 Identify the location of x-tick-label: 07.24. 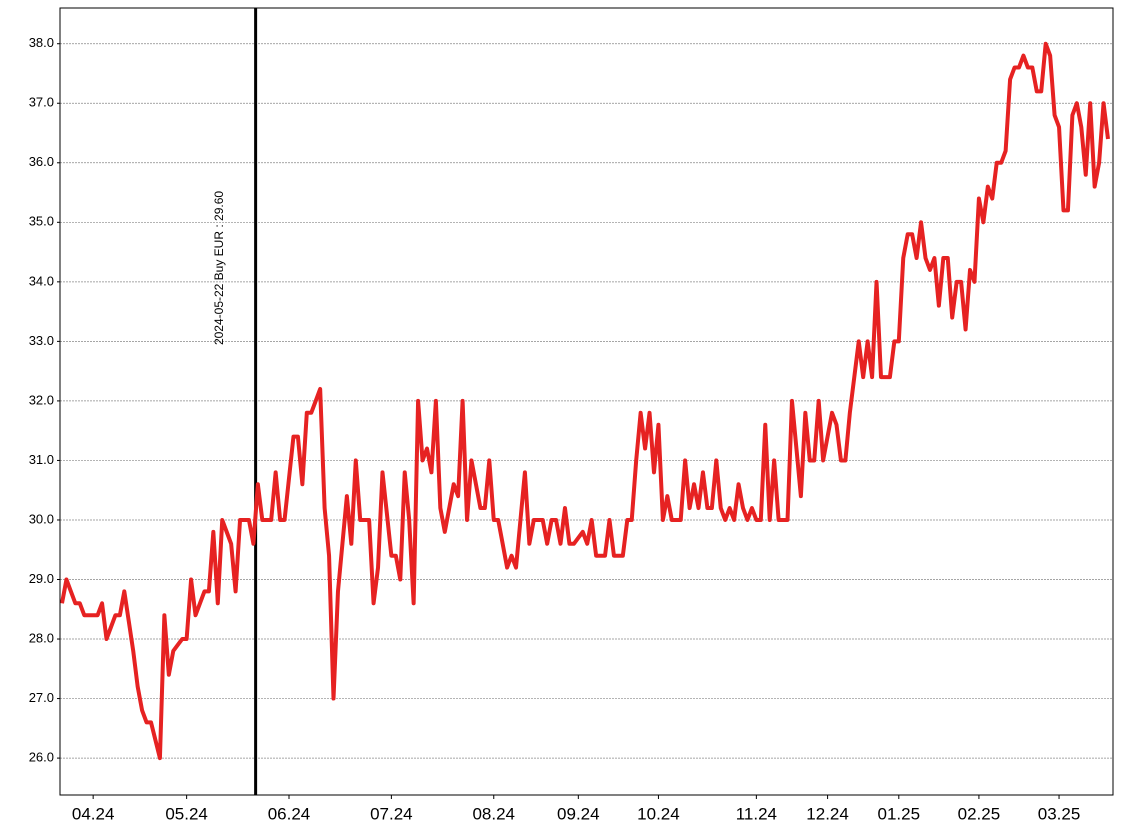
(391, 813).